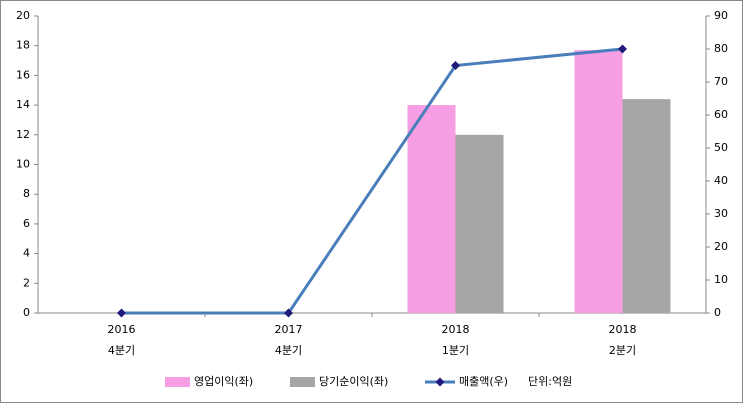 The height and width of the screenshot is (403, 743). I want to click on y-tick-label: 2, so click(26, 282).